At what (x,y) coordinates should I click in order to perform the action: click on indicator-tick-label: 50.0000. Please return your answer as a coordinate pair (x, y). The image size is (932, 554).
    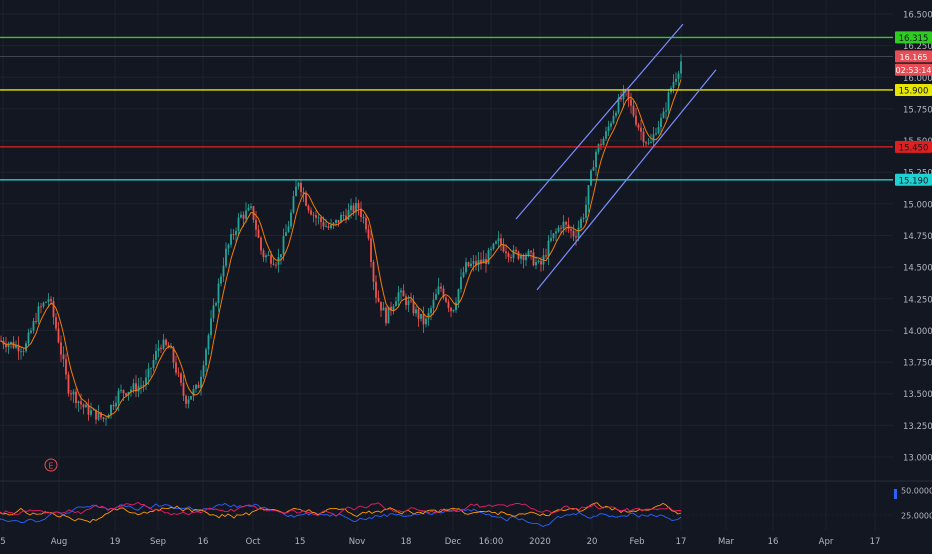
    Looking at the image, I should click on (916, 491).